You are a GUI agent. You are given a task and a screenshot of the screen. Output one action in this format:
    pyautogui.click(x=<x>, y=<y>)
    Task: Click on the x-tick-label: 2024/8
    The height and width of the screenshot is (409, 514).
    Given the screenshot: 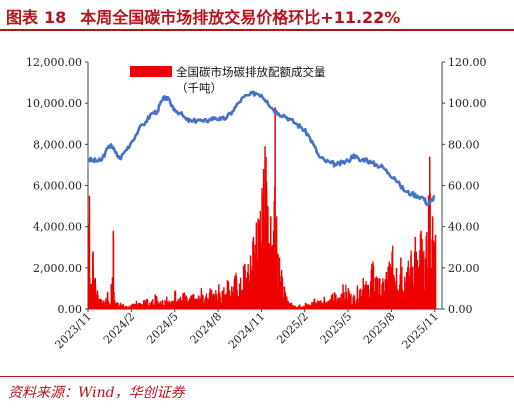 What is the action you would take?
    pyautogui.click(x=206, y=328)
    